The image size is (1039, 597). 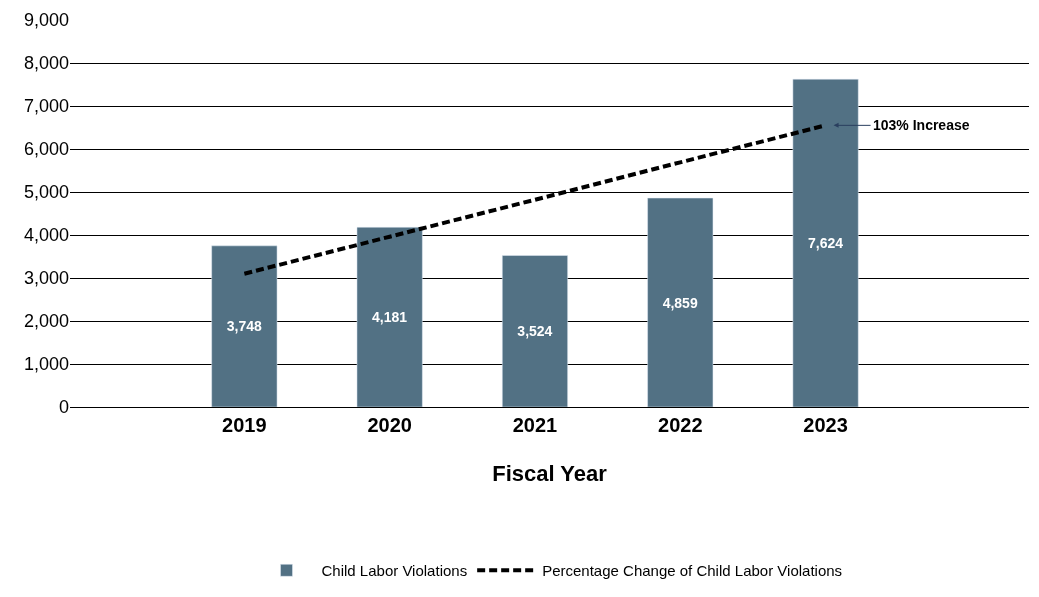 I want to click on data-label: 3,748, so click(x=244, y=326).